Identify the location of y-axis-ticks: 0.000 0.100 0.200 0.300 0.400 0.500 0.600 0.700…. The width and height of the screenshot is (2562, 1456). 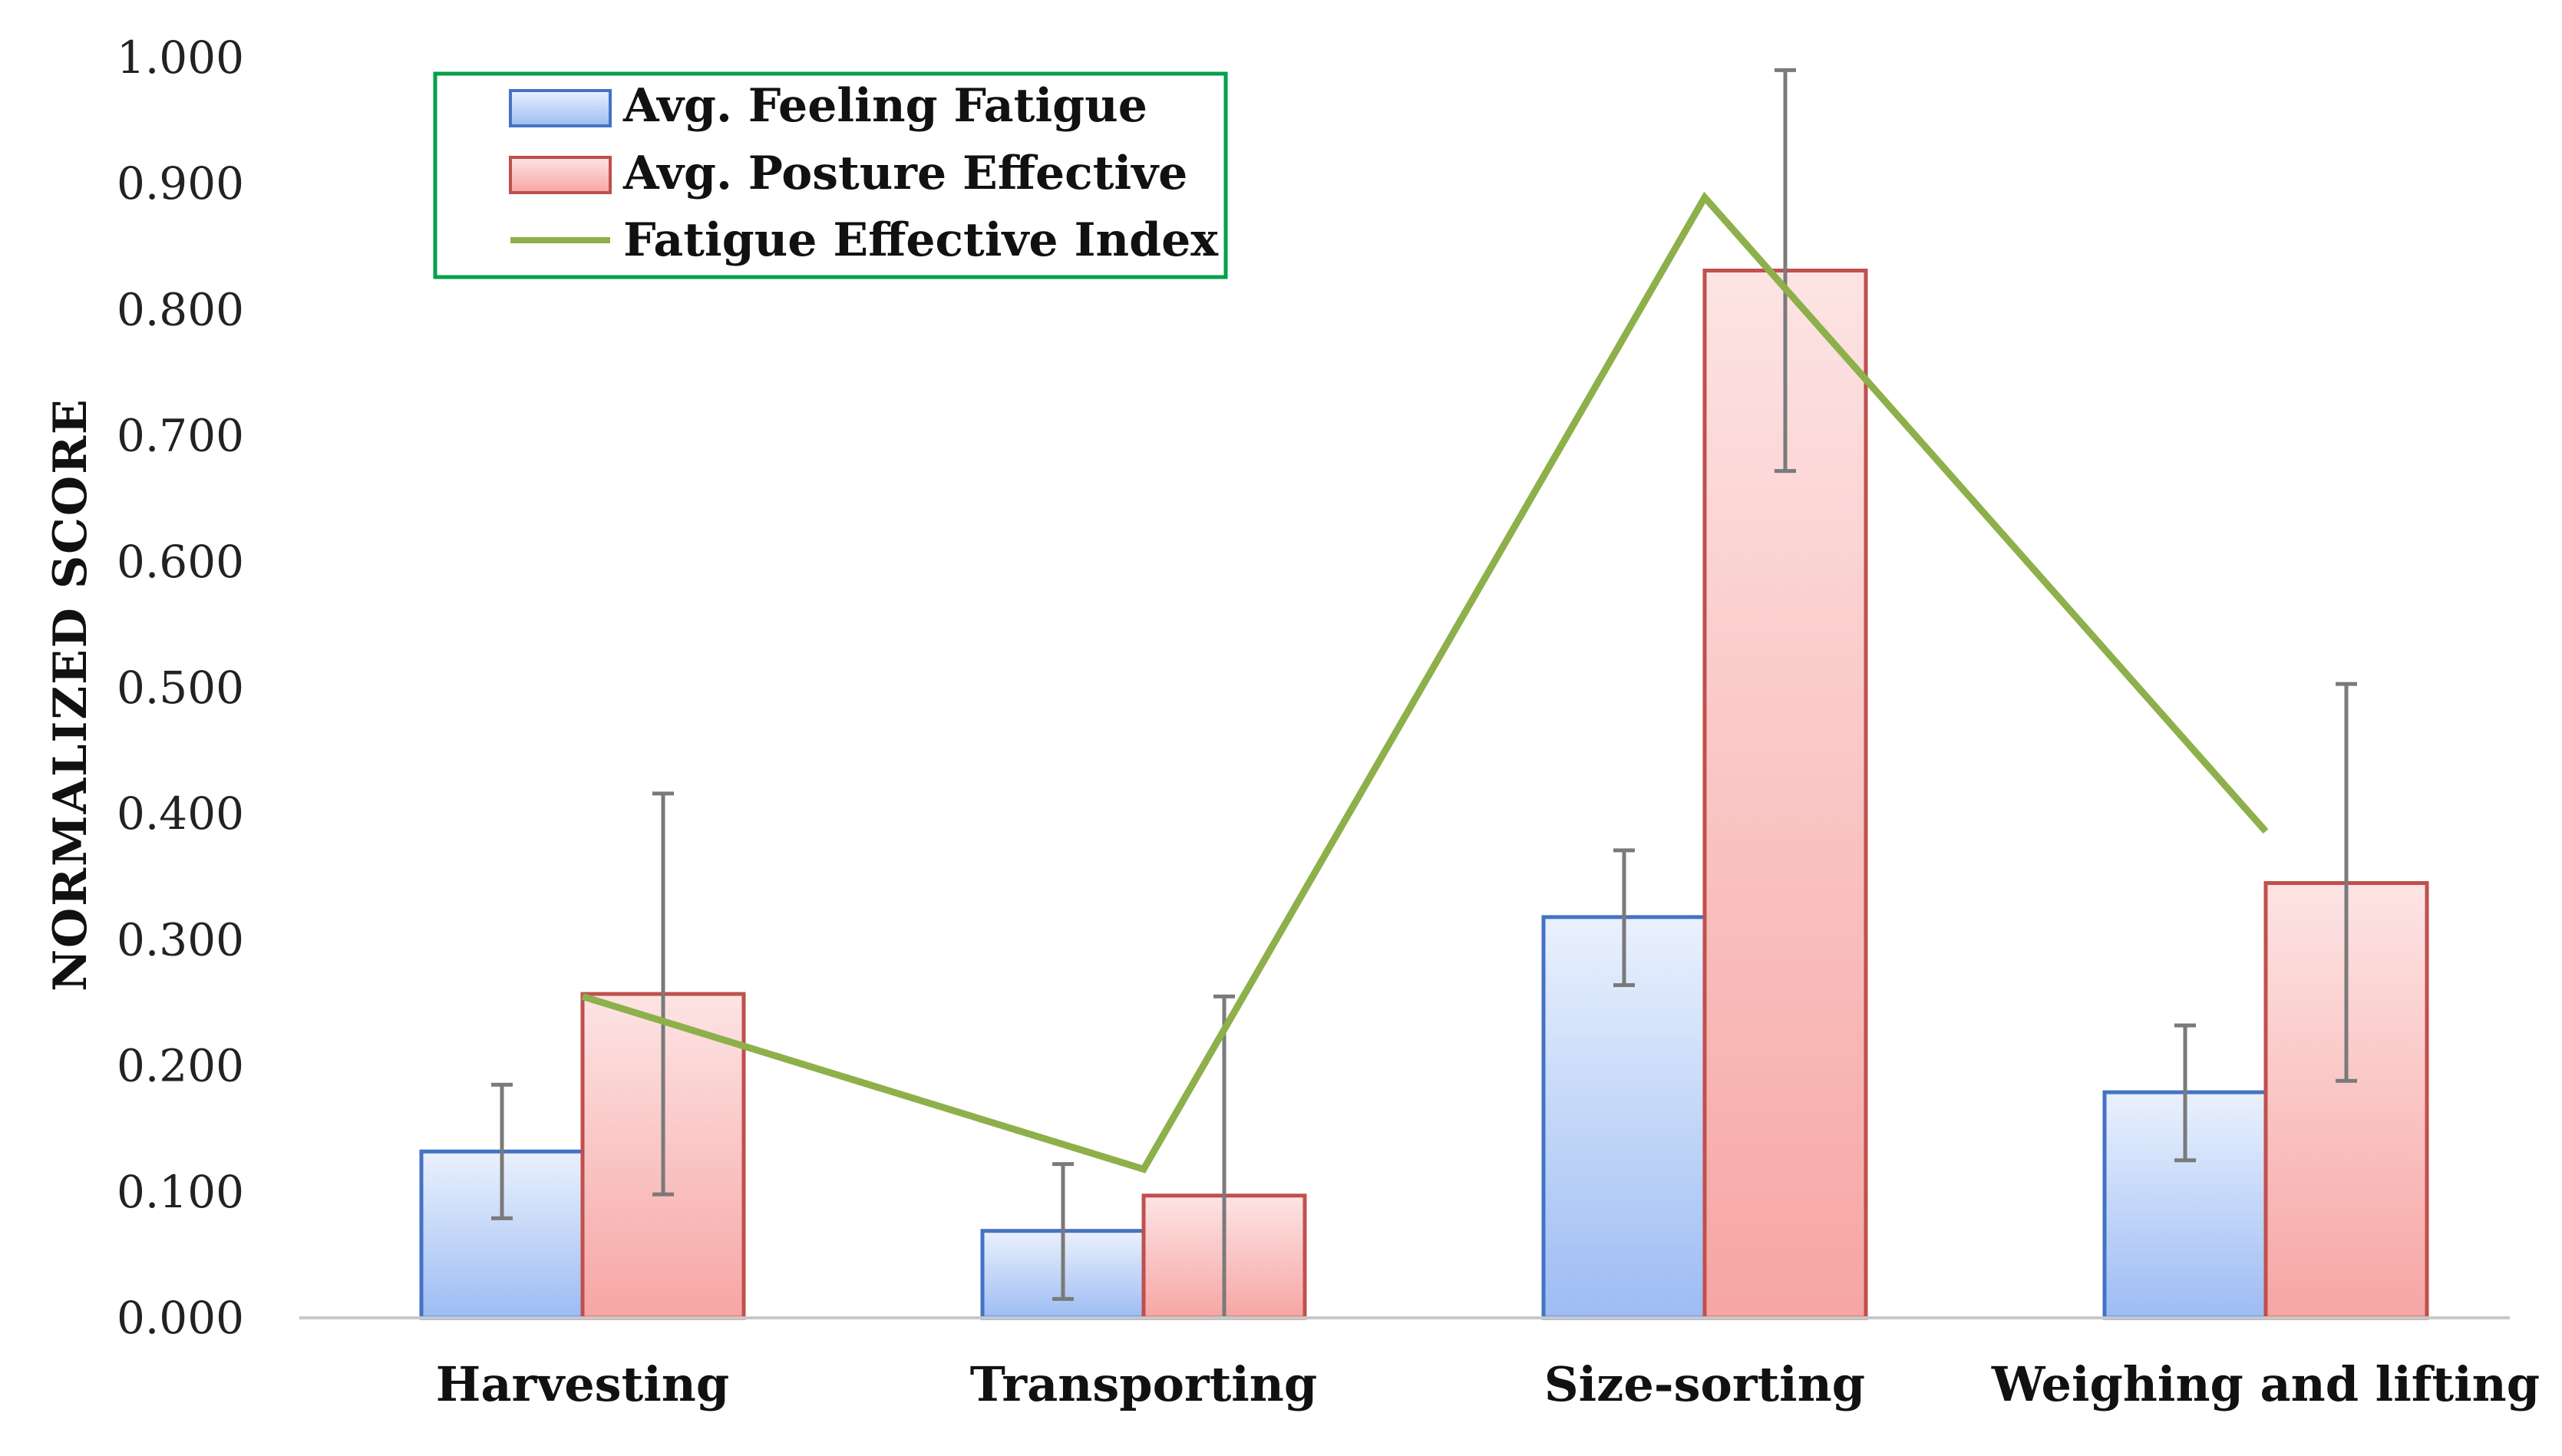
(180, 687).